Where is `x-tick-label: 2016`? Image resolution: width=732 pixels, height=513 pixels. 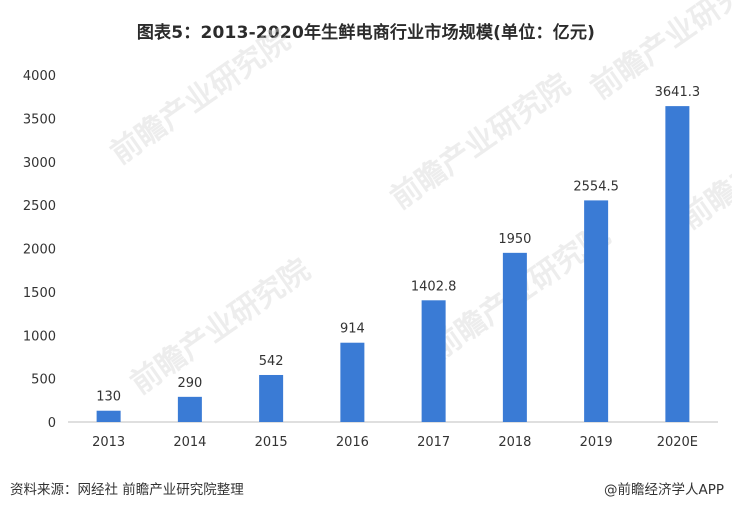 x-tick-label: 2016 is located at coordinates (352, 442).